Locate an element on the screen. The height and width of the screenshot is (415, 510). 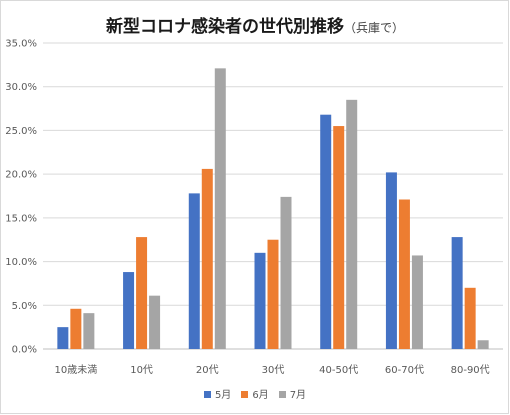
legend-item: 7月 is located at coordinates (292, 393).